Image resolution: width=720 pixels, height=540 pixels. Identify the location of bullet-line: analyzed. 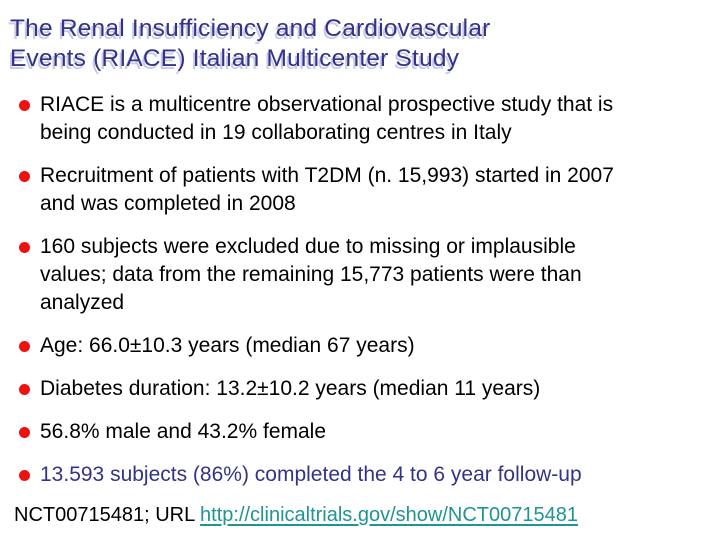
(82, 302).